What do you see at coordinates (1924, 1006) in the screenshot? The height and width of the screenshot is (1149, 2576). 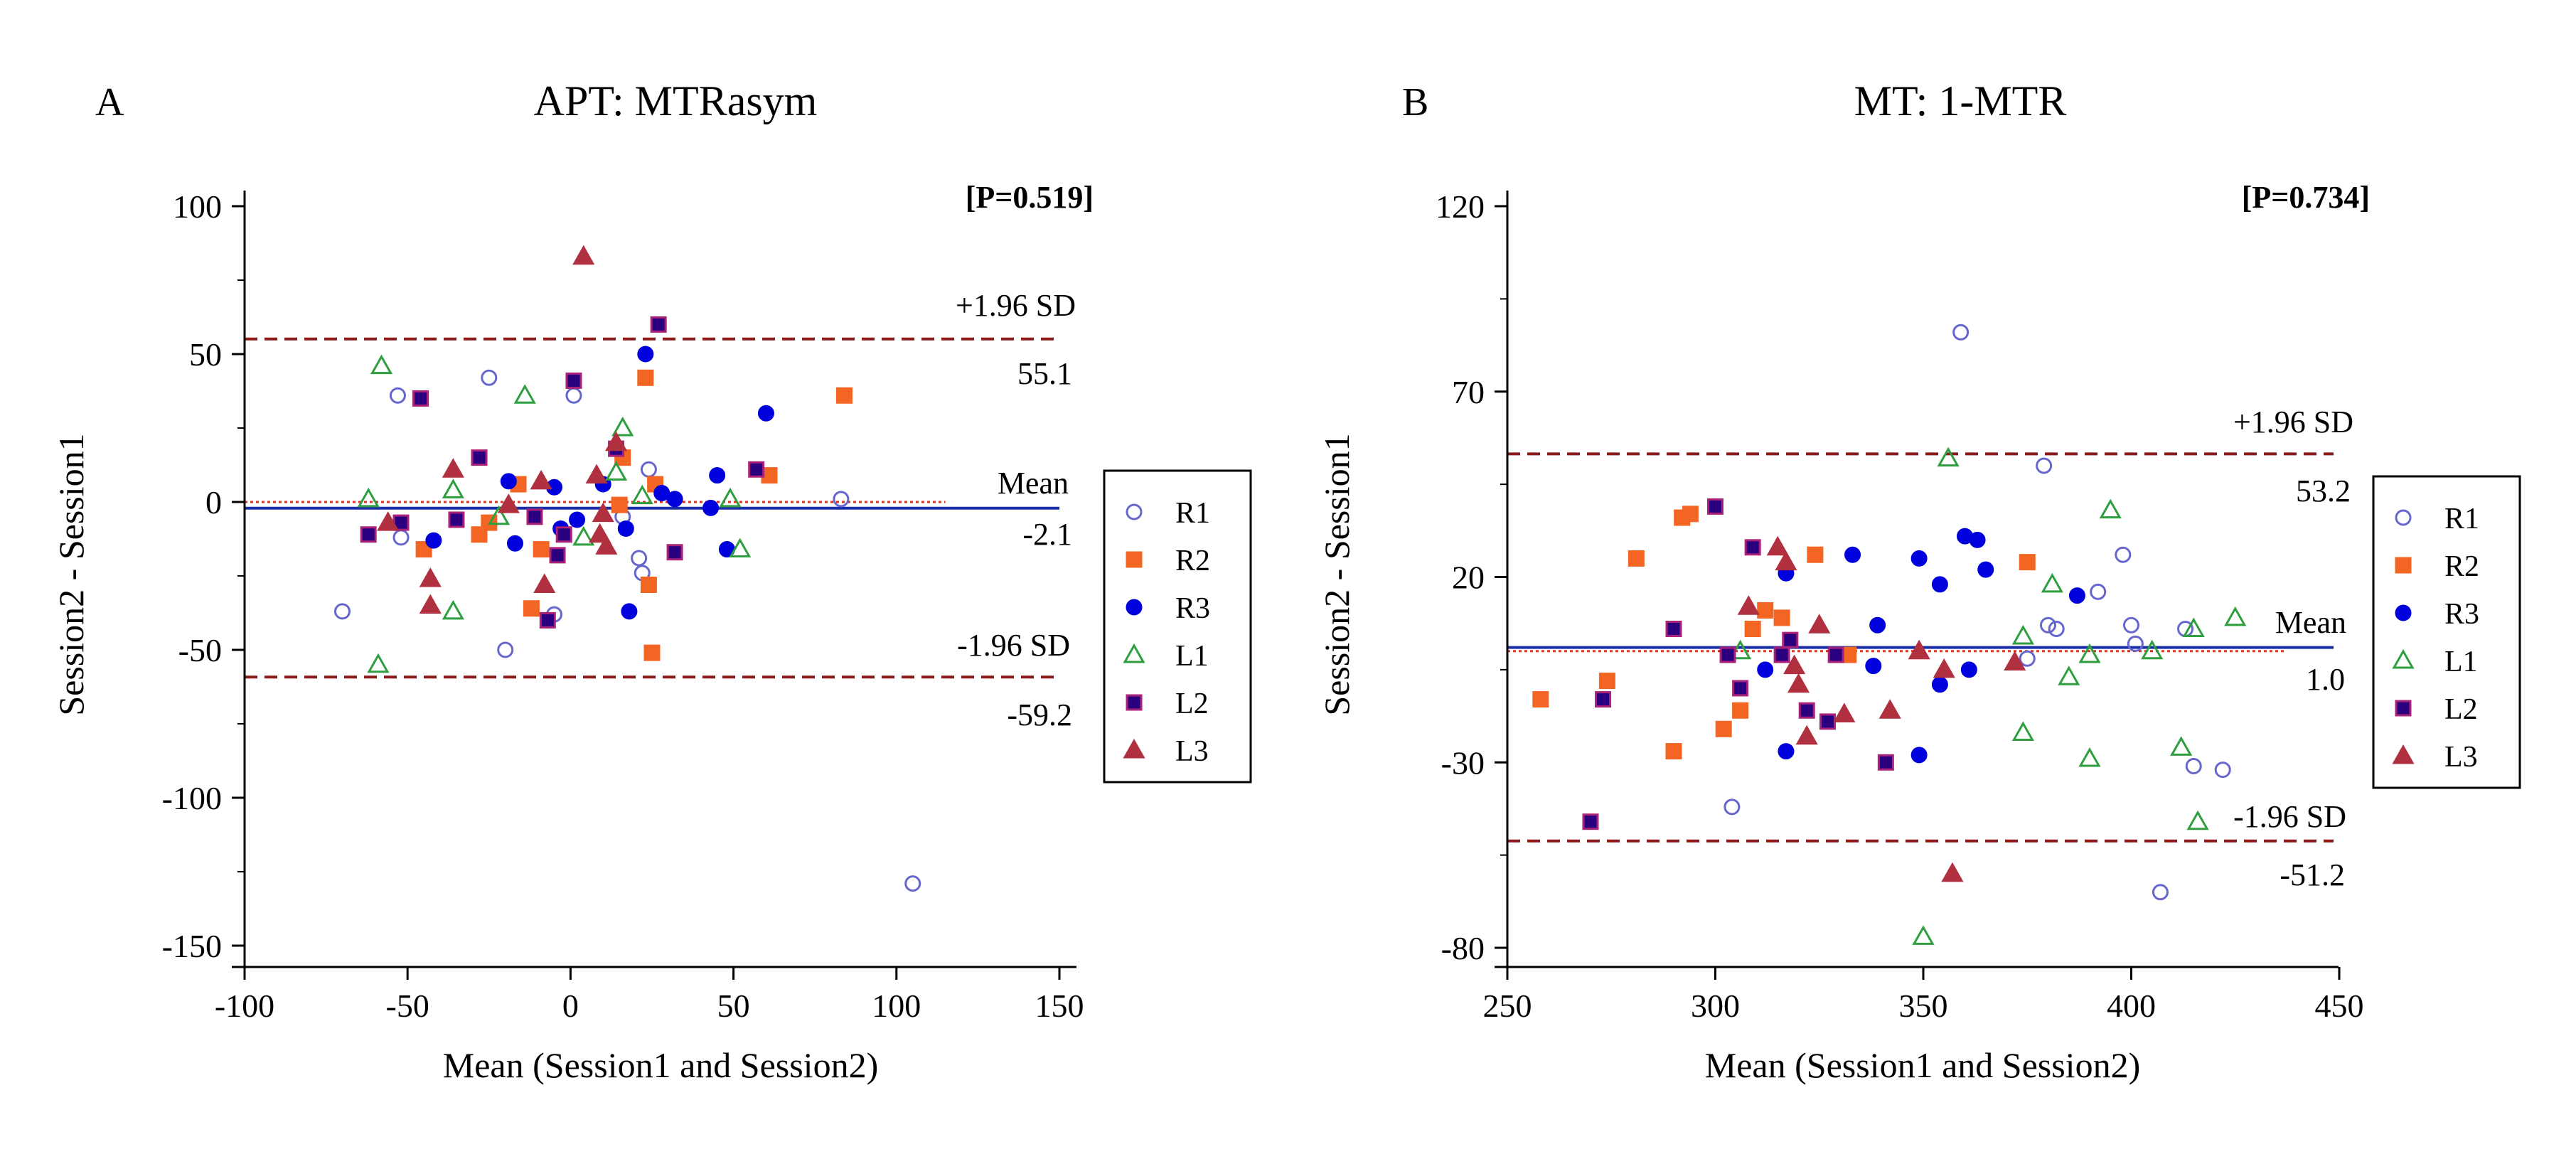 I see `panel-b-x-tick-label: 350` at bounding box center [1924, 1006].